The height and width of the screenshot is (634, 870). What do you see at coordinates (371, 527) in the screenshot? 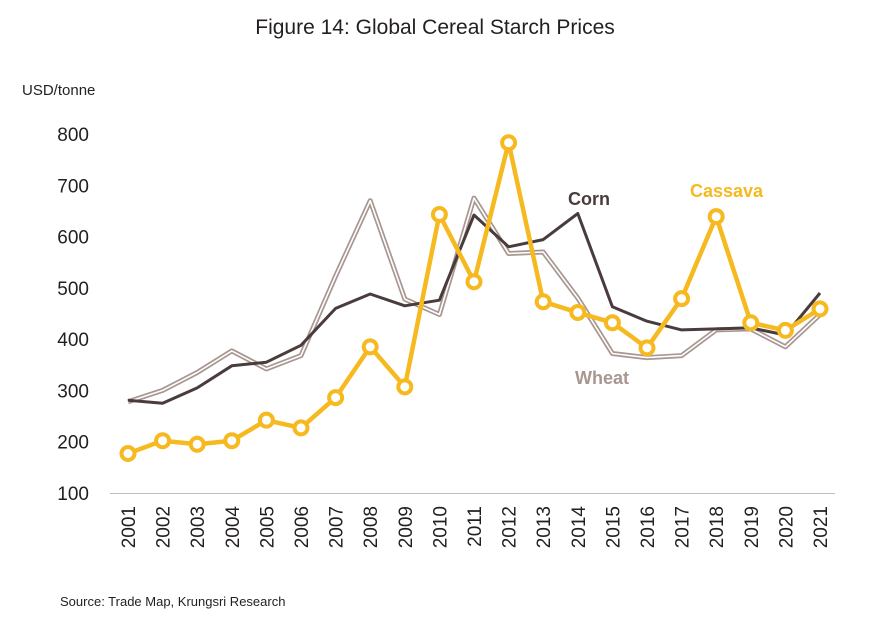
I see `x-tick-label: 2008` at bounding box center [371, 527].